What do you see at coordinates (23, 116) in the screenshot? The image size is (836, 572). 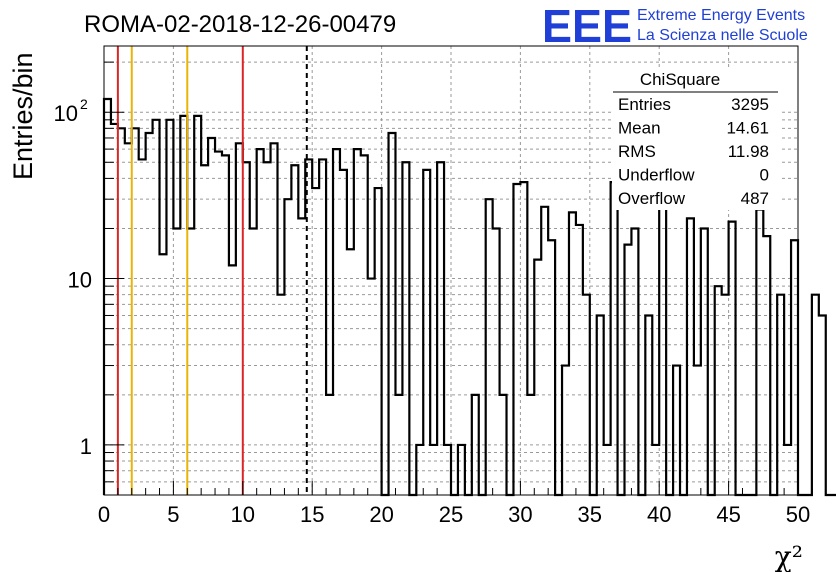 I see `y-axis-label: Entries/bin` at bounding box center [23, 116].